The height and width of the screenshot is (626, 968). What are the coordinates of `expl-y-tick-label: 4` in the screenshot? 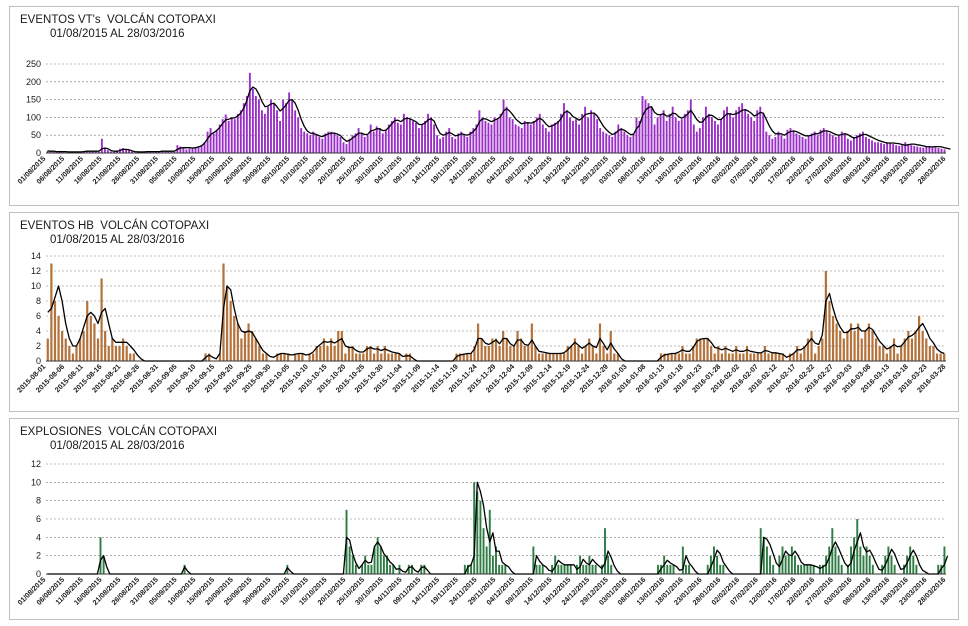 It's located at (38, 537).